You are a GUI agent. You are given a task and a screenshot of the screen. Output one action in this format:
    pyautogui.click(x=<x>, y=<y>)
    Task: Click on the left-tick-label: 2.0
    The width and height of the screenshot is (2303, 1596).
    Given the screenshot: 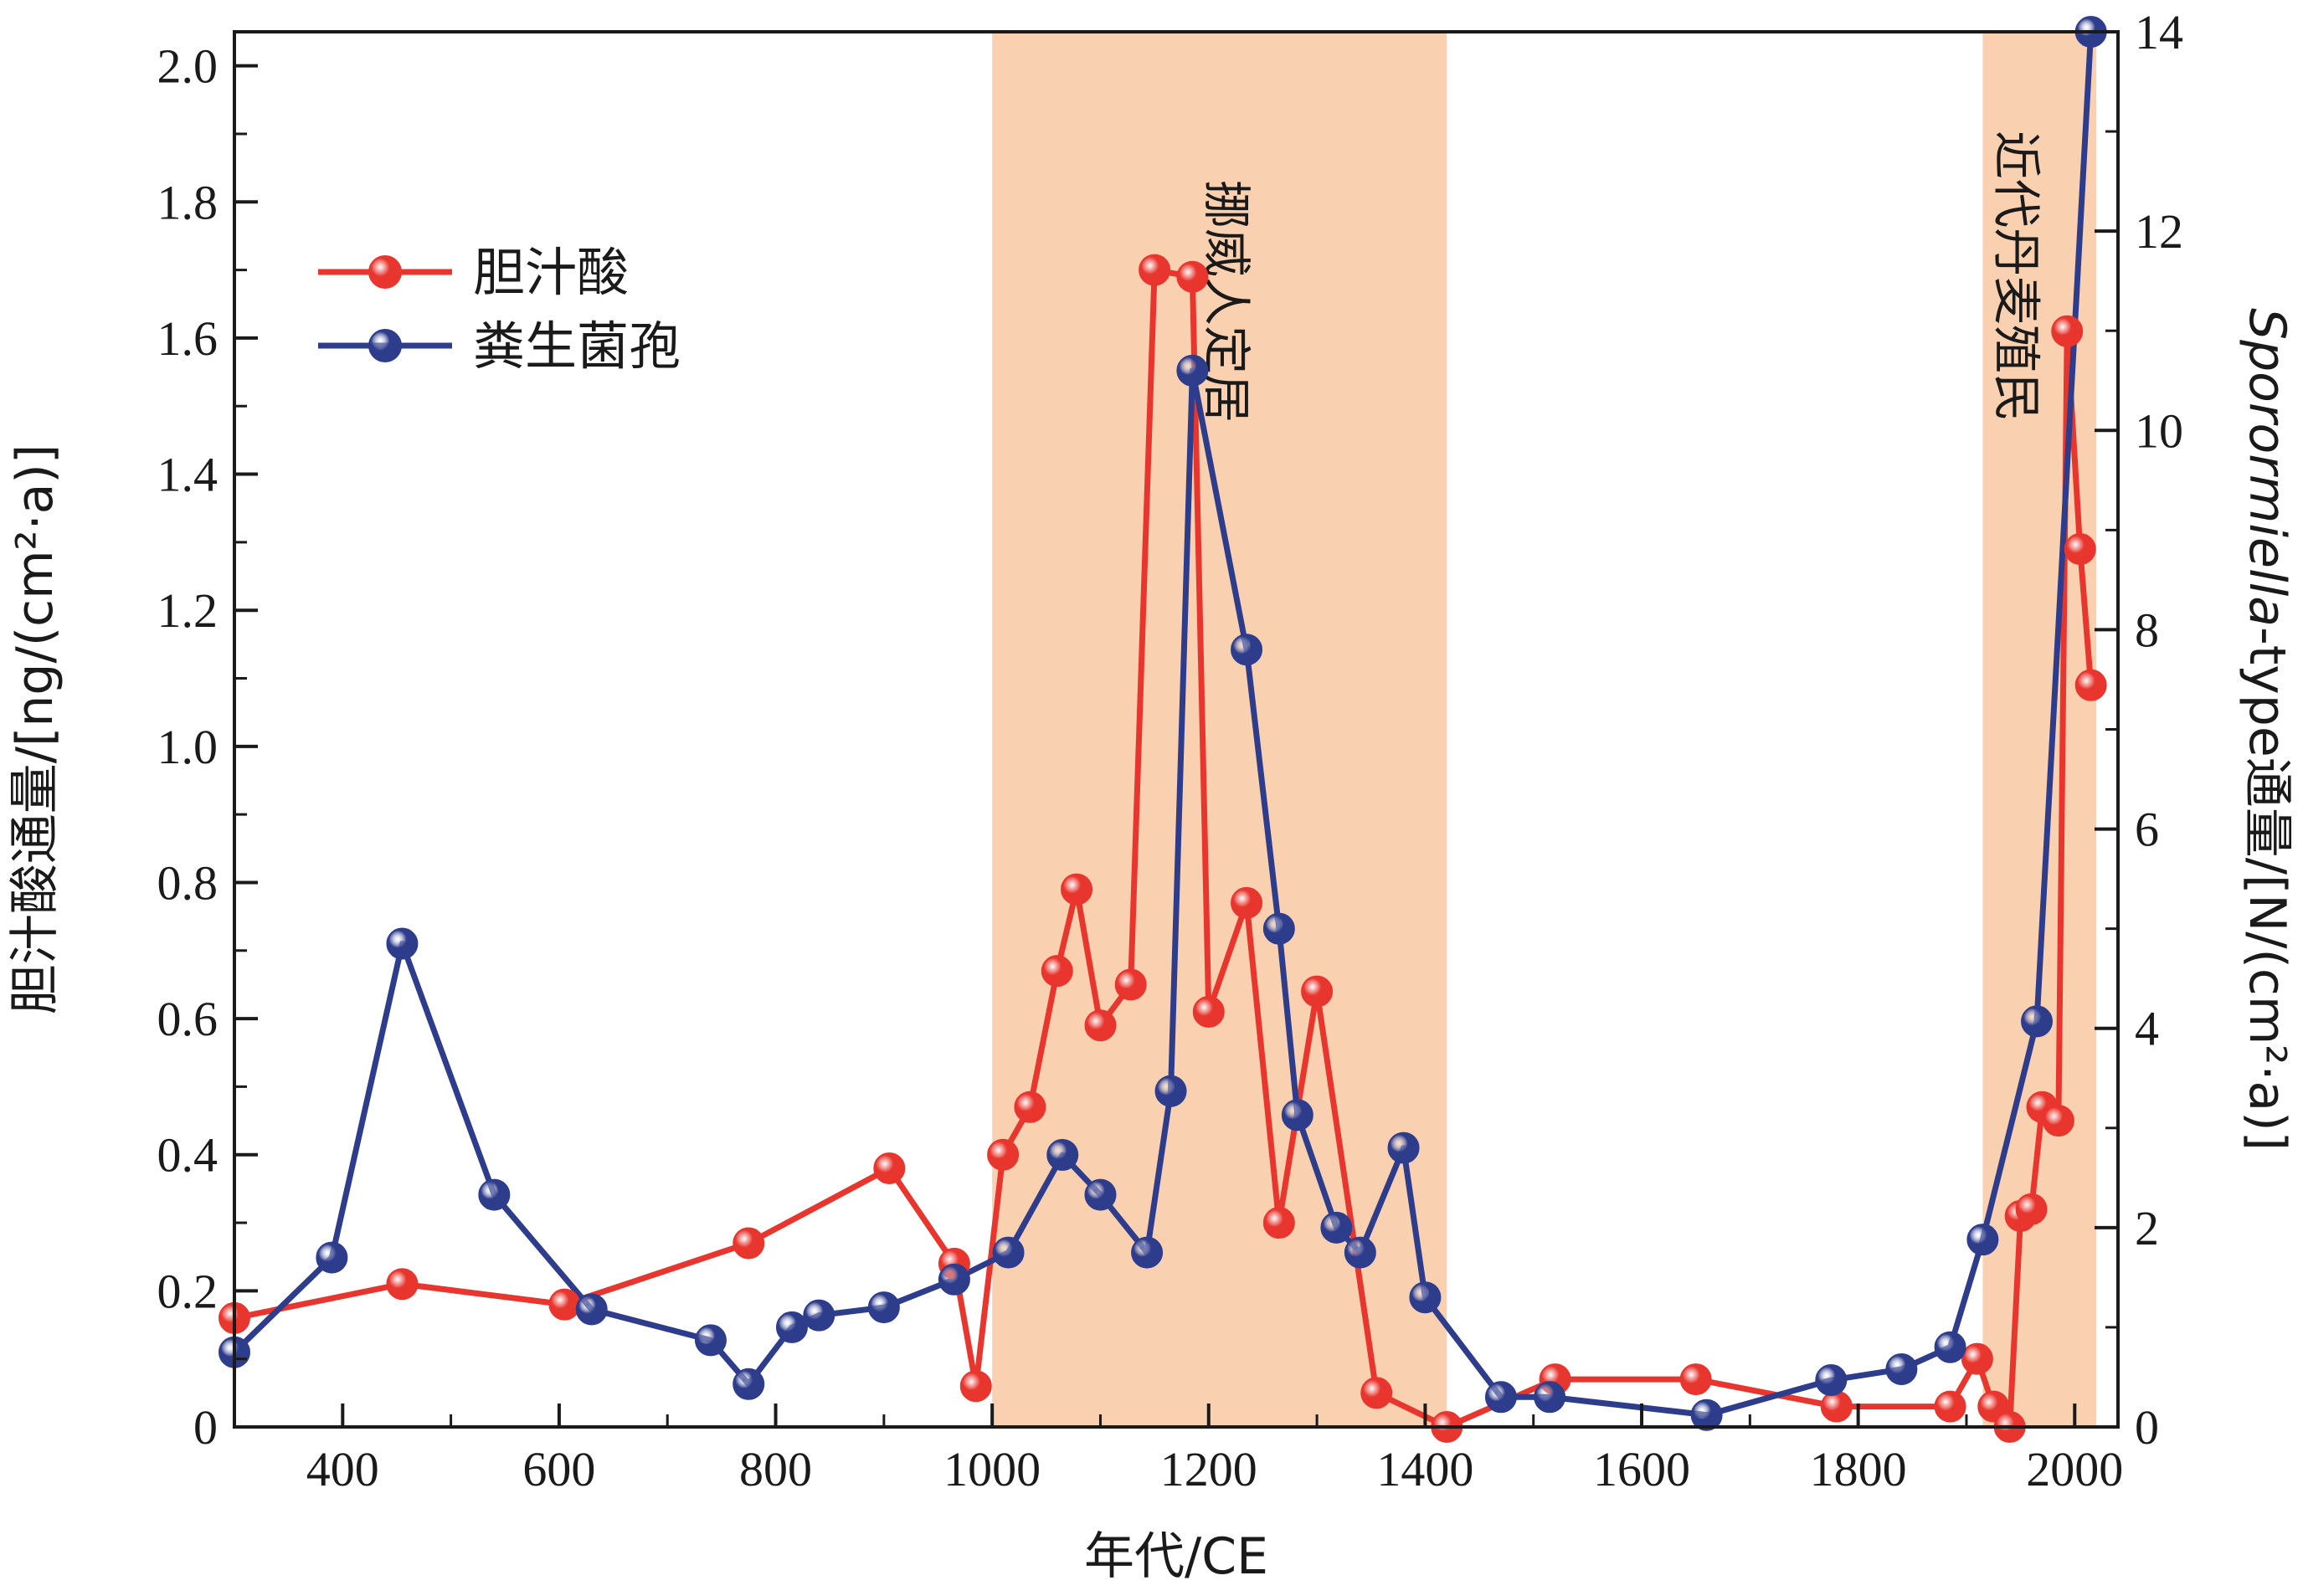 What is the action you would take?
    pyautogui.click(x=187, y=66)
    